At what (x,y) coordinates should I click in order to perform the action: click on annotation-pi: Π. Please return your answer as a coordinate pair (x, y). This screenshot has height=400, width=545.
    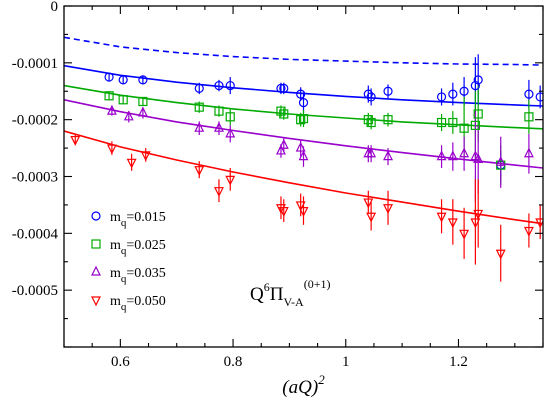
    Looking at the image, I should click on (277, 294).